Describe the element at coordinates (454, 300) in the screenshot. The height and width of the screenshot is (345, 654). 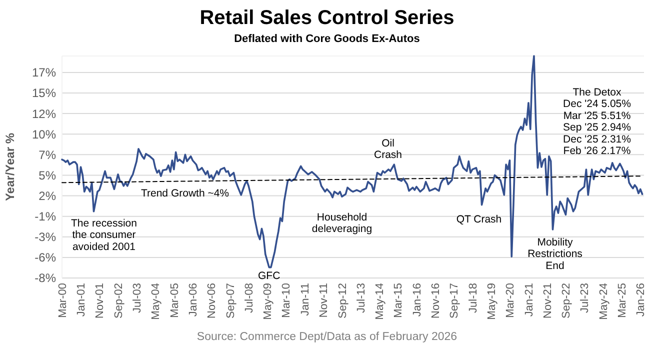
I see `x-tick-label: Sep-17` at that location.